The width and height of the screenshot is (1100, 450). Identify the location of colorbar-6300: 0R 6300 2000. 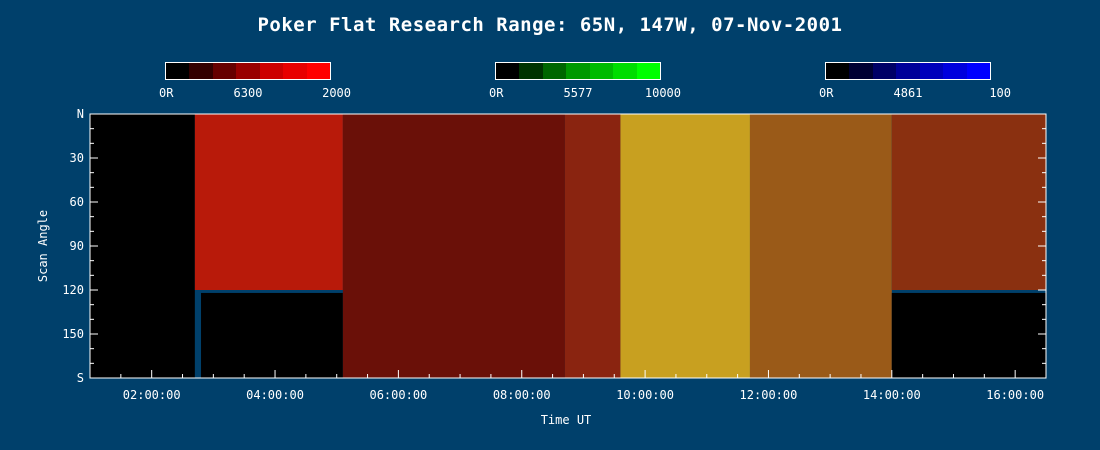
(255, 81).